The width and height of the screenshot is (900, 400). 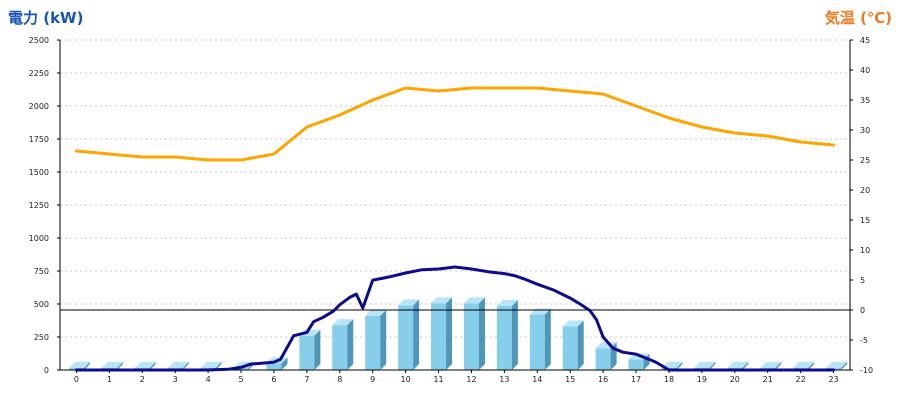 I want to click on left-tick-label: 2000, so click(x=39, y=106).